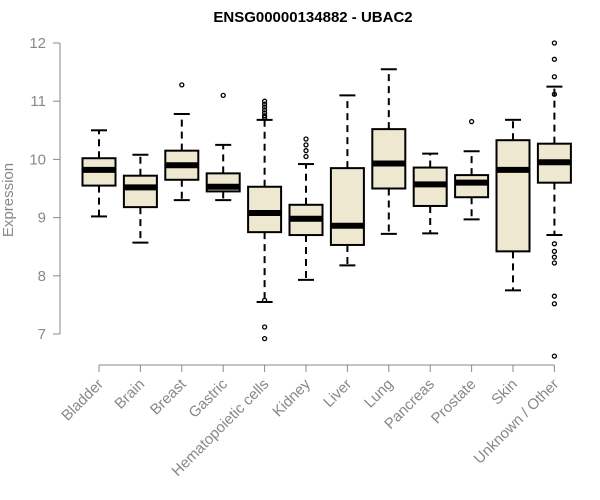 The height and width of the screenshot is (500, 600). What do you see at coordinates (42, 276) in the screenshot?
I see `y-tick-label: 8` at bounding box center [42, 276].